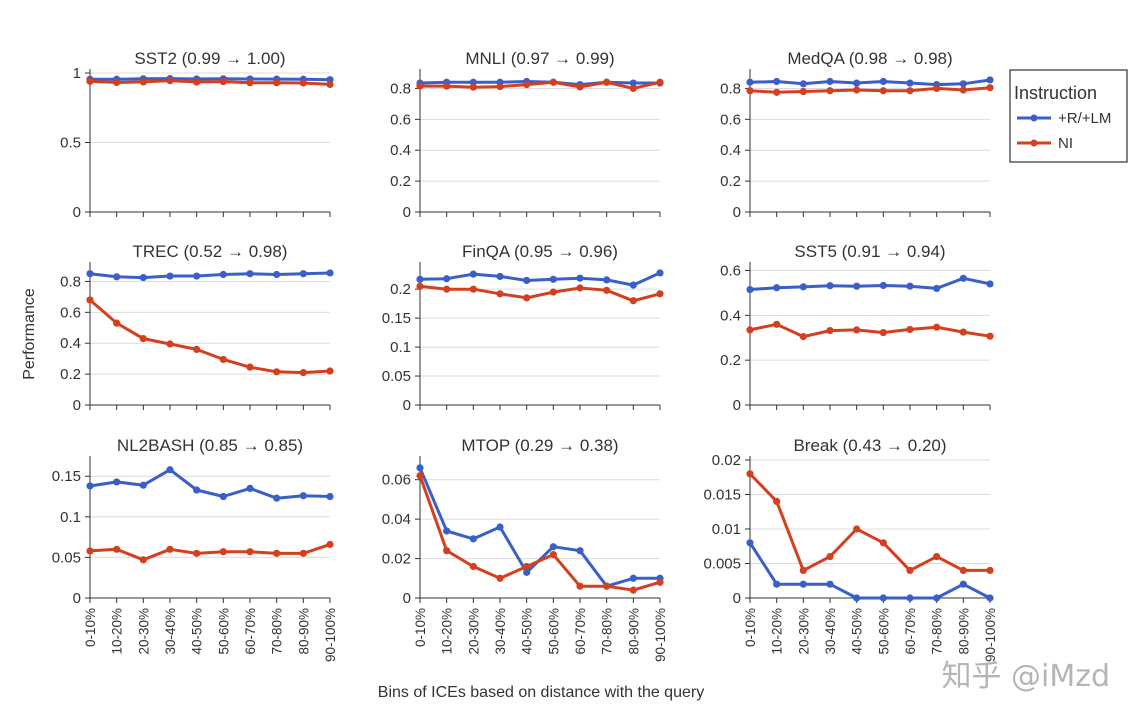 The image size is (1138, 721). What do you see at coordinates (70, 374) in the screenshot?
I see `y-tick-label: 0.2` at bounding box center [70, 374].